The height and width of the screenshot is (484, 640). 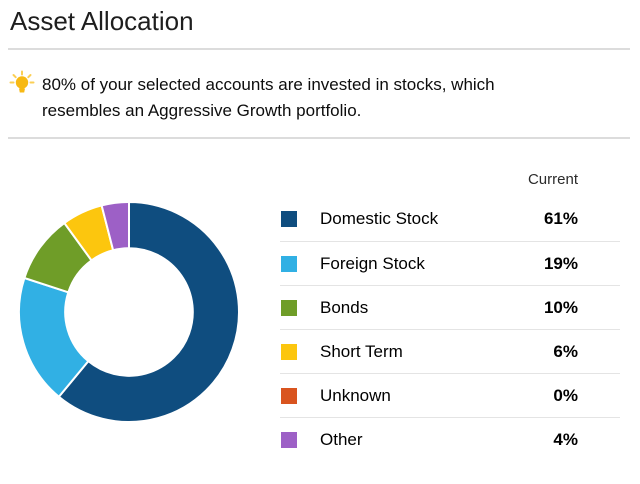 What do you see at coordinates (289, 351) in the screenshot?
I see `legend-swatch-short-term` at bounding box center [289, 351].